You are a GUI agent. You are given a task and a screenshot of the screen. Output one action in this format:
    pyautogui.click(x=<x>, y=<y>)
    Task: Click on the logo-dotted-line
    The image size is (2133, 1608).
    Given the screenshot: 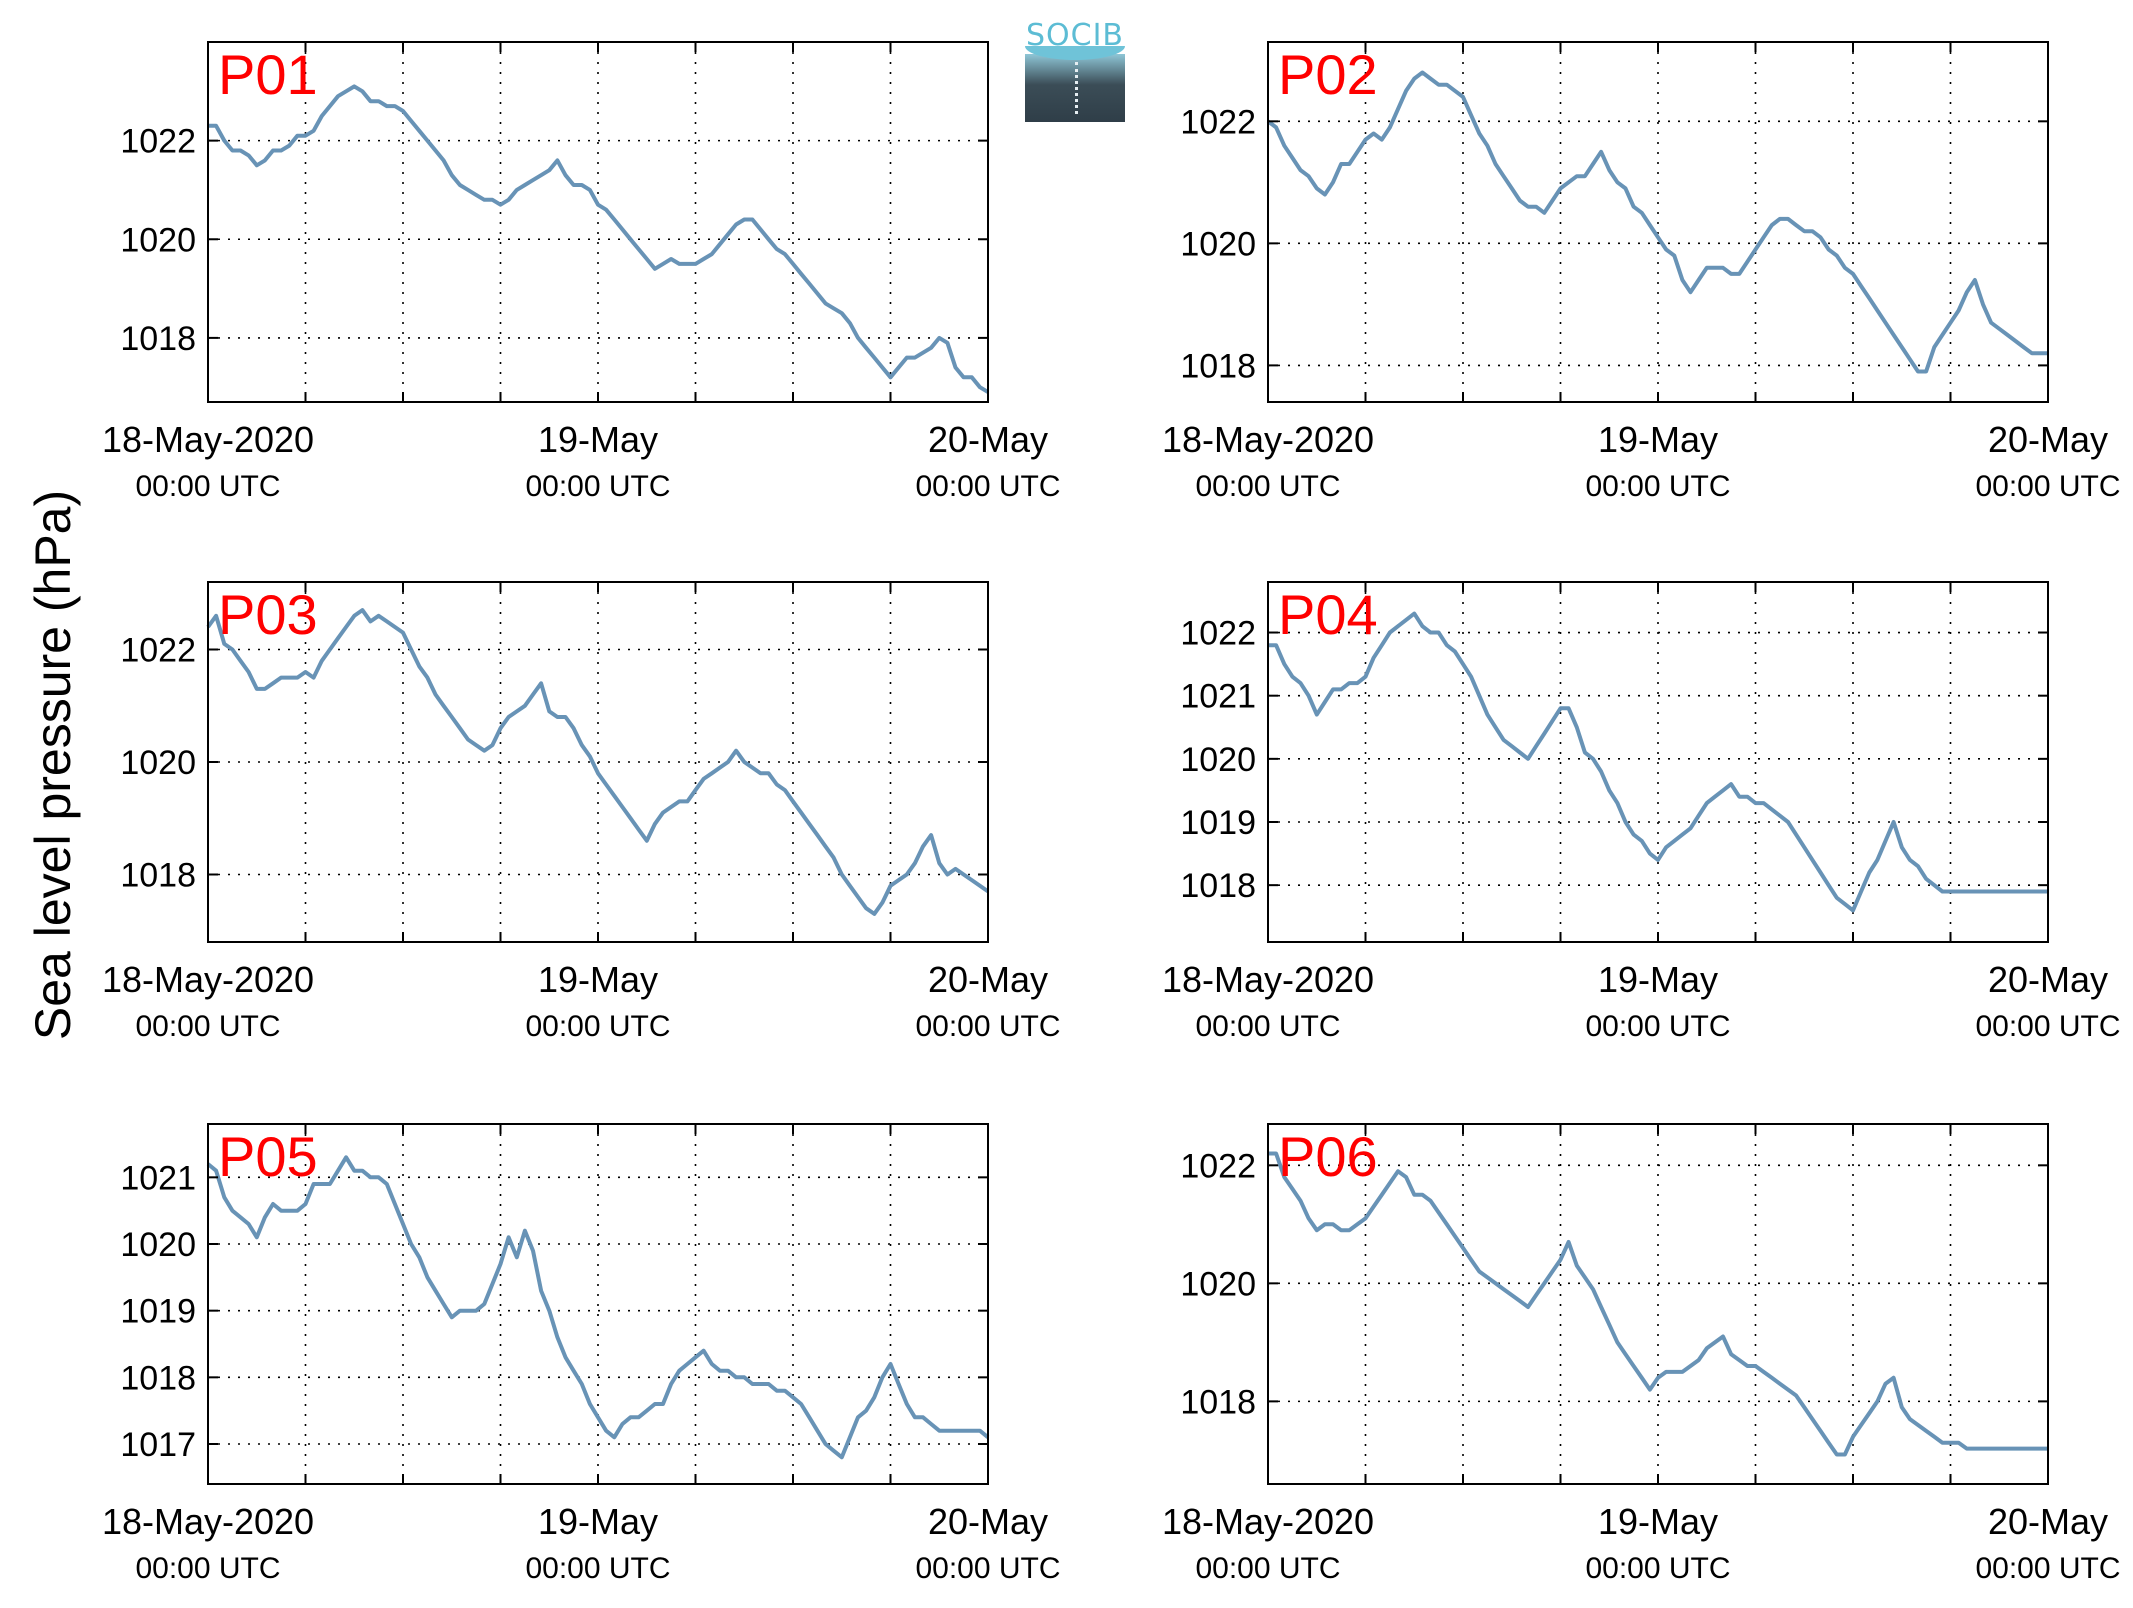 What is the action you would take?
    pyautogui.click(x=1076, y=88)
    